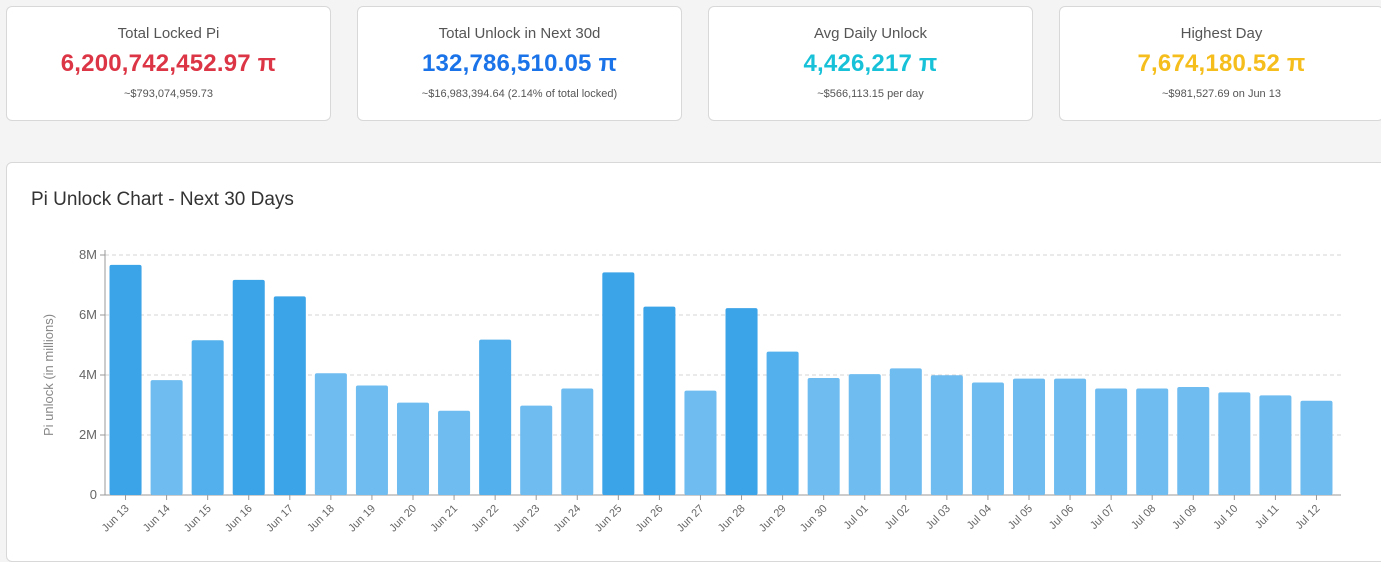 This screenshot has width=1381, height=562. I want to click on x-tick-label: Jun 16, so click(239, 519).